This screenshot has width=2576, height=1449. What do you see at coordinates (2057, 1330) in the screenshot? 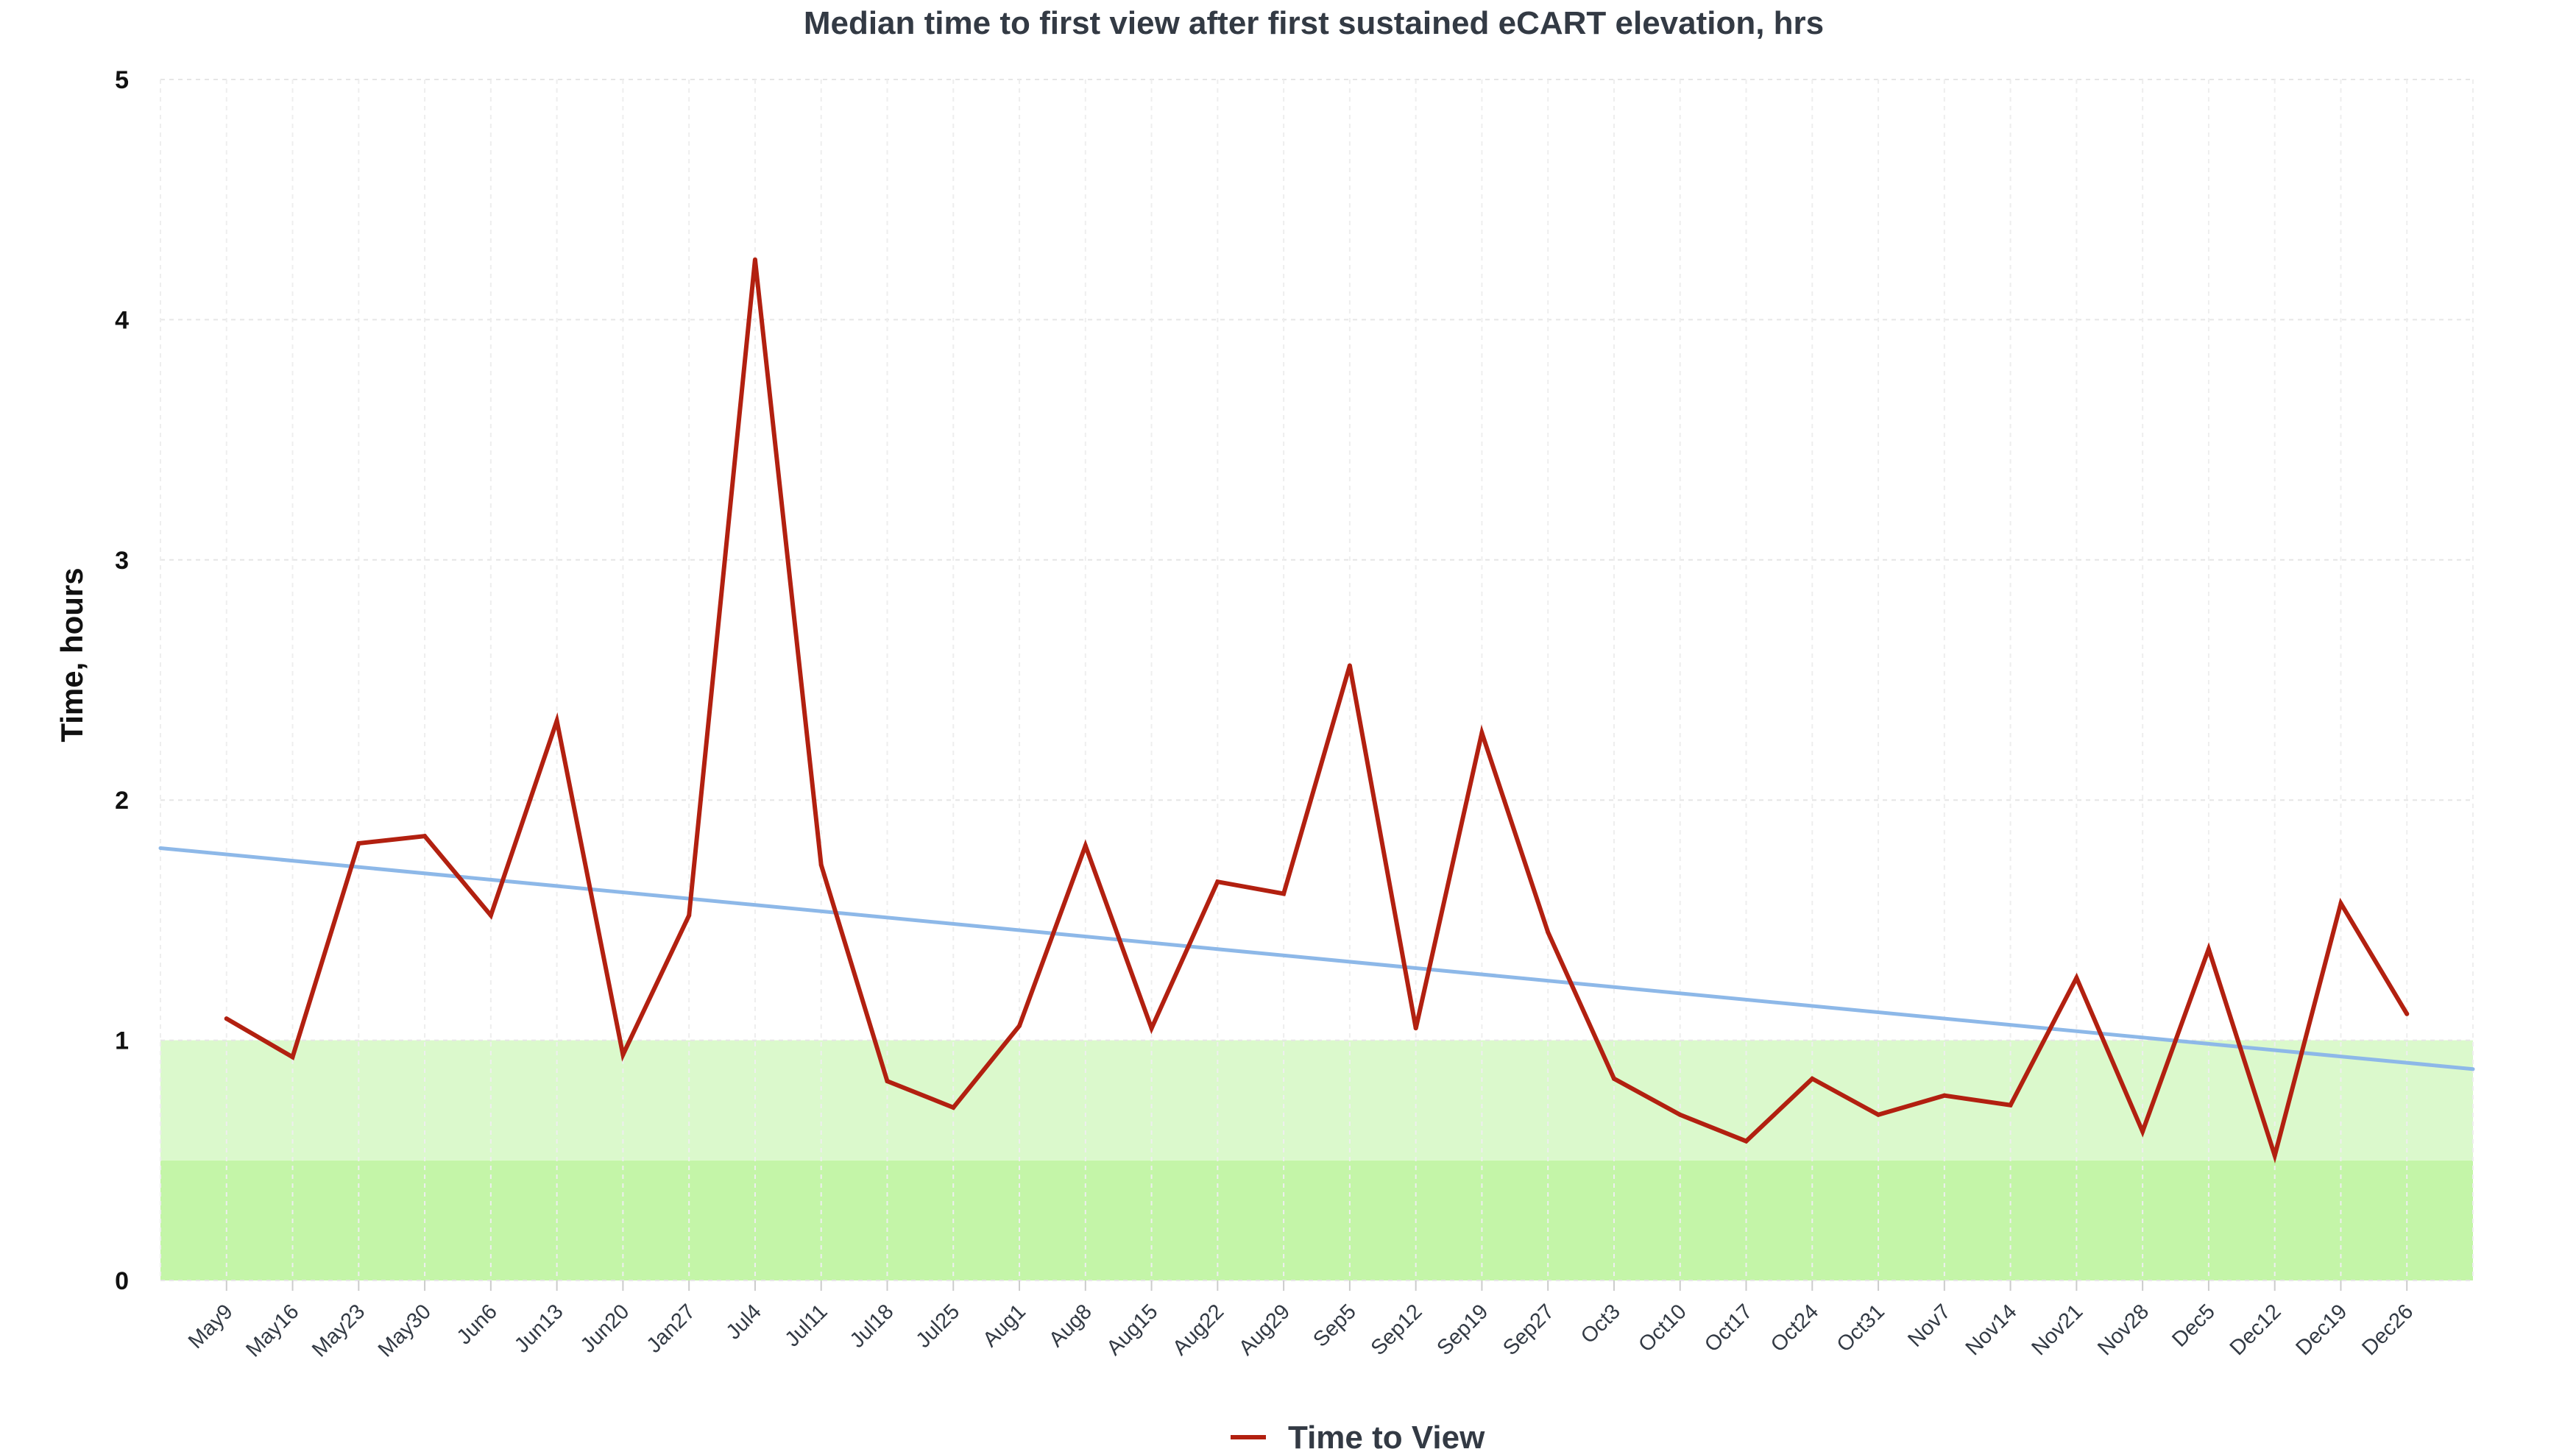
I see `x-tick-label-28: Nov21` at bounding box center [2057, 1330].